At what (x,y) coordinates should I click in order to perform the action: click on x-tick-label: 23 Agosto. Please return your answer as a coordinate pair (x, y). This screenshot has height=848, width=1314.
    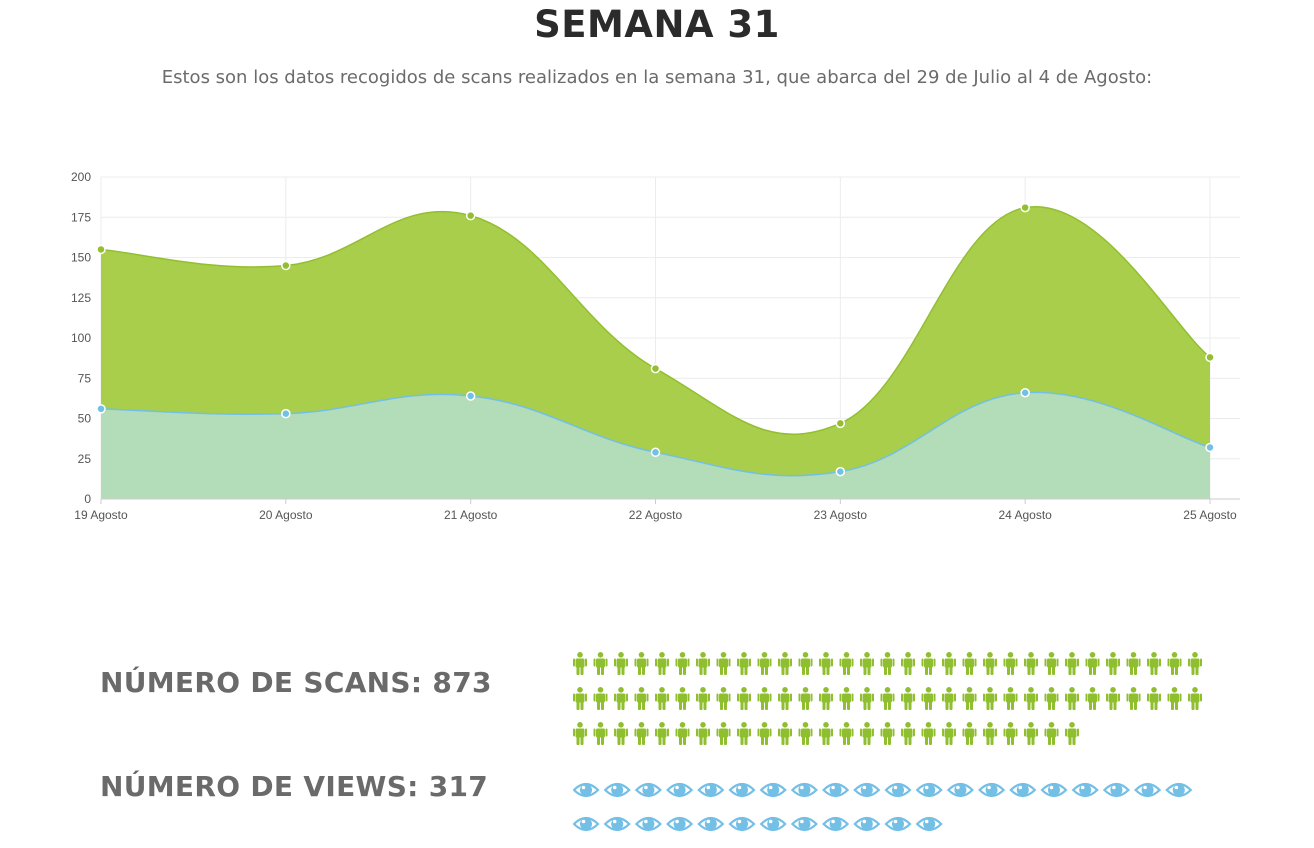
    Looking at the image, I should click on (841, 515).